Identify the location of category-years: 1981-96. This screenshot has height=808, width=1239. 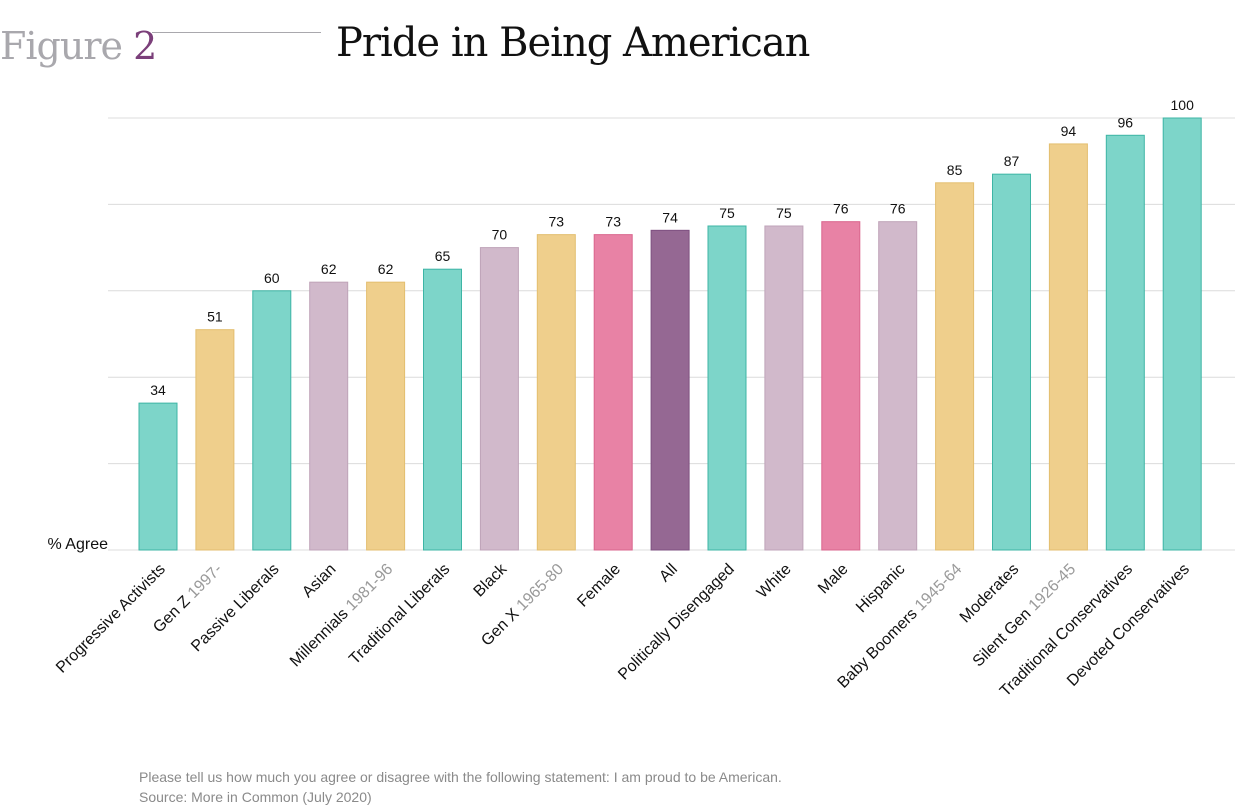
(368, 589).